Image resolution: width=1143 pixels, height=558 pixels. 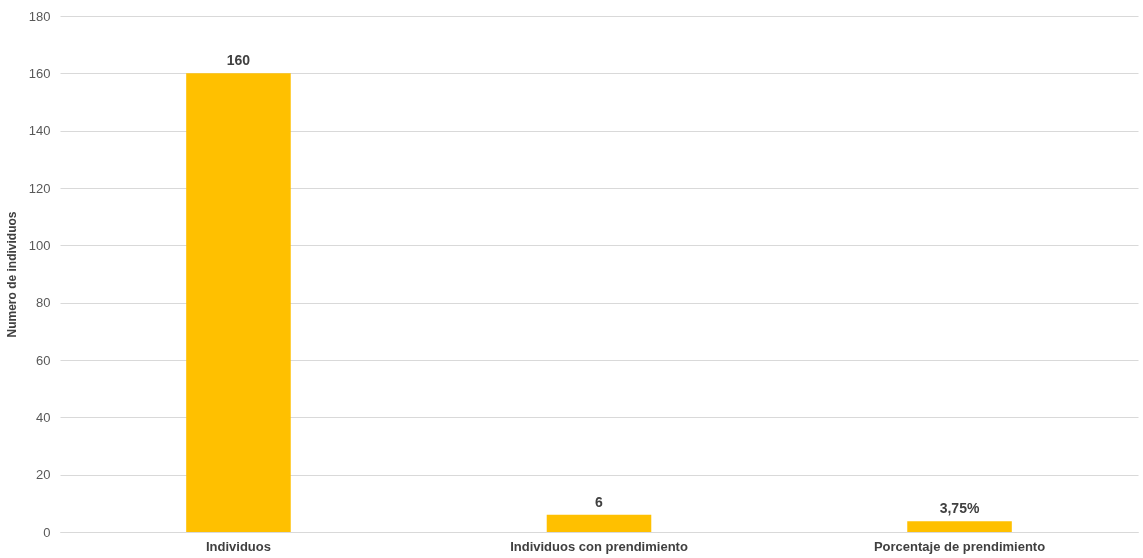 I want to click on y-tick-label: 140, so click(x=39, y=131).